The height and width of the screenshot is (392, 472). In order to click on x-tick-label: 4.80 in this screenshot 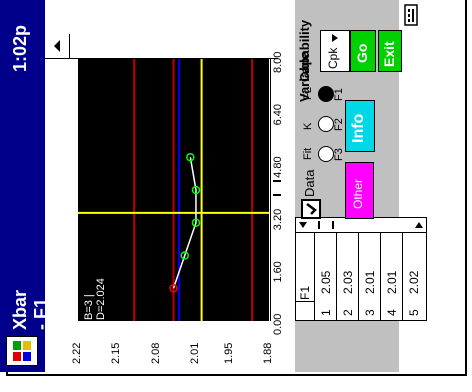, I will do `click(278, 167)`.